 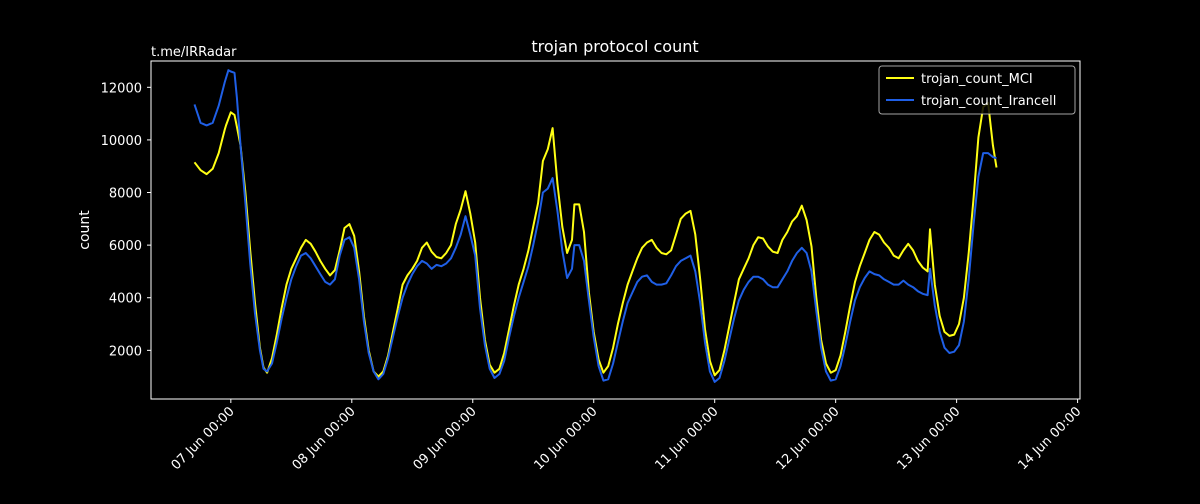 What do you see at coordinates (194, 52) in the screenshot?
I see `watermark-text: t.me/IRRadar` at bounding box center [194, 52].